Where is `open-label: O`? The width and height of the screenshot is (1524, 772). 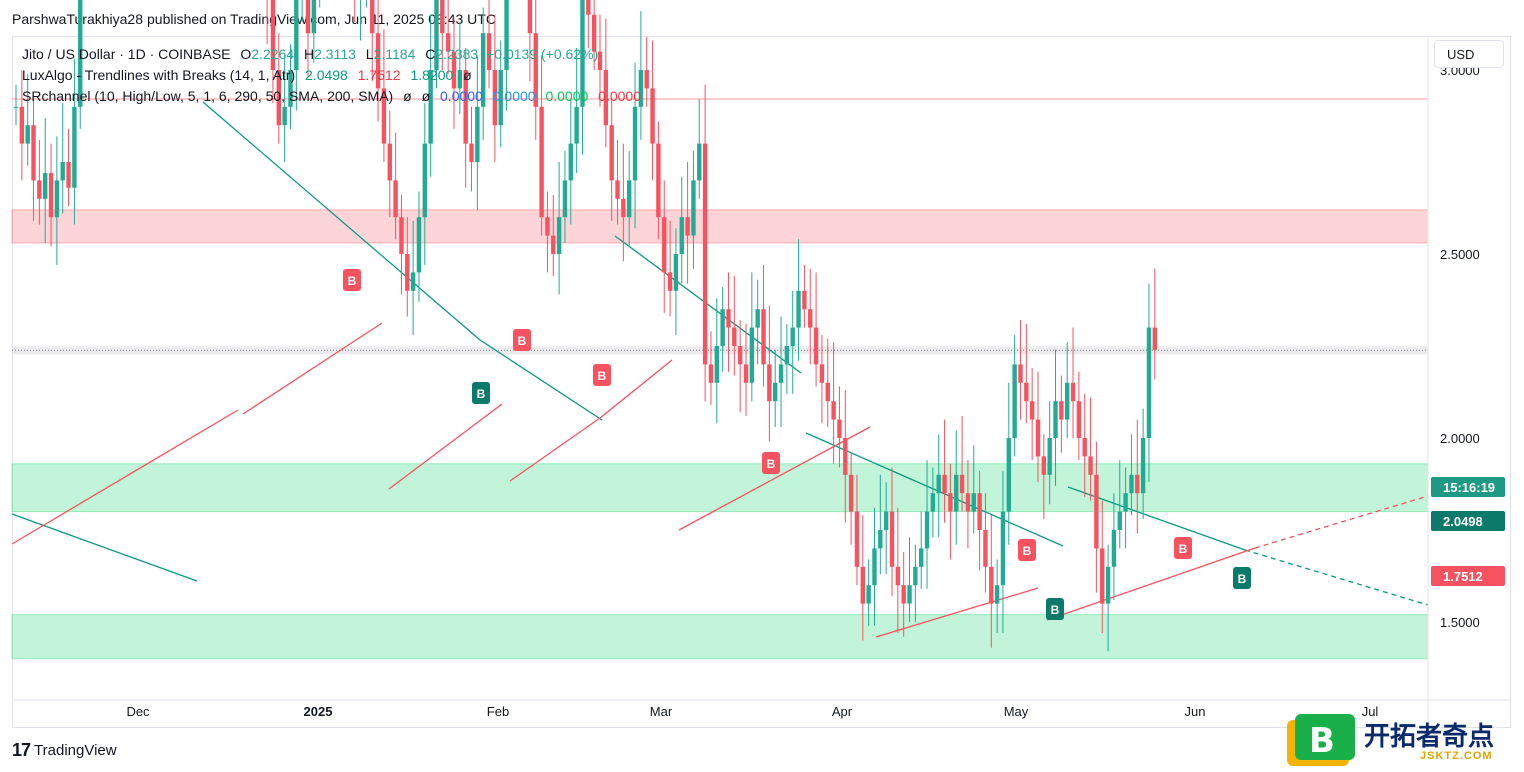
open-label: O is located at coordinates (246, 54).